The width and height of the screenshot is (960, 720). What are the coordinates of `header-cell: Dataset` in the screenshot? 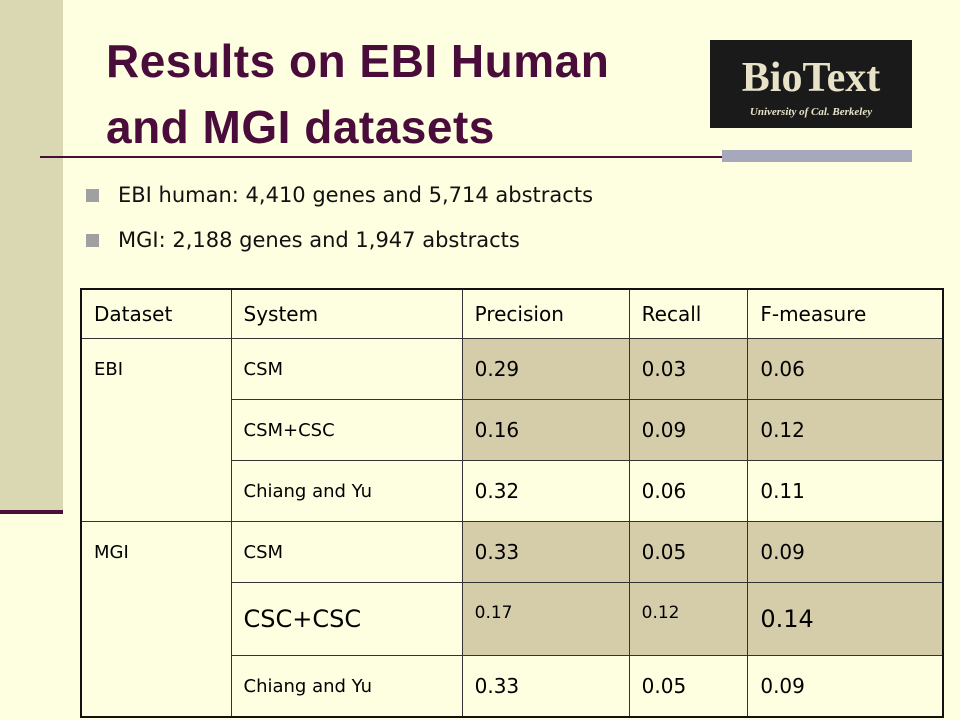 It's located at (156, 313).